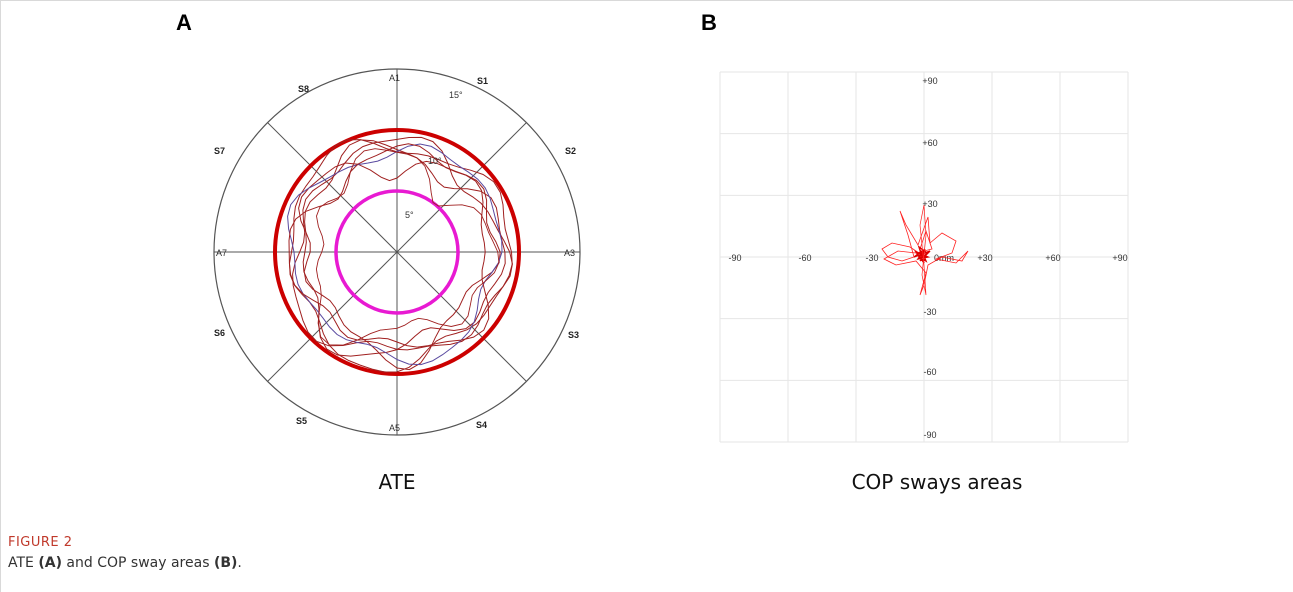  What do you see at coordinates (184, 22) in the screenshot?
I see `panel-a-letter: A` at bounding box center [184, 22].